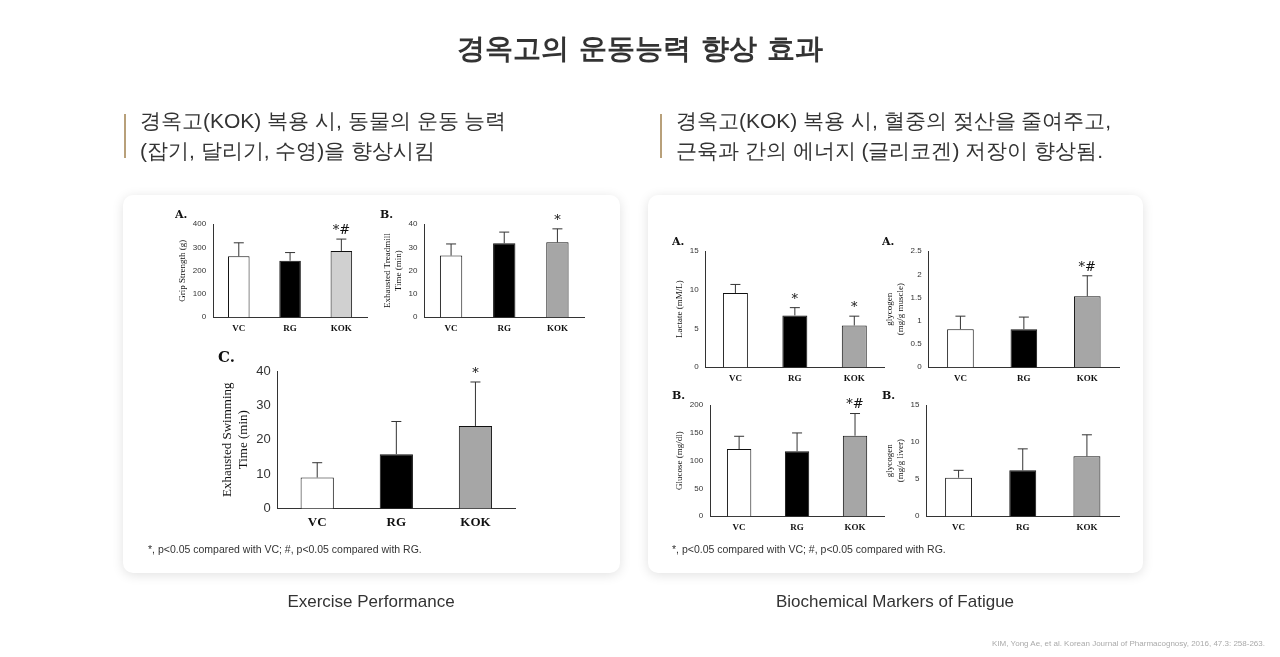  Describe the element at coordinates (699, 488) in the screenshot. I see `y-tick-label: 50` at that location.